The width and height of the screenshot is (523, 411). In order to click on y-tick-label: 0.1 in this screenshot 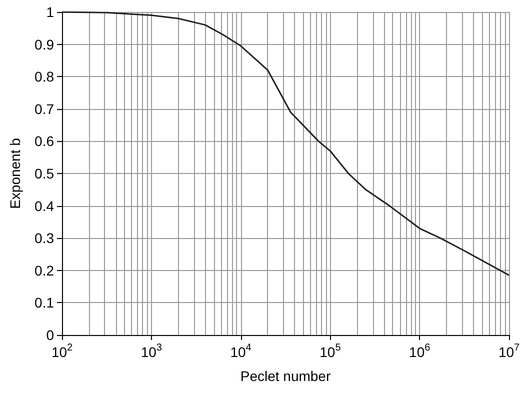, I will do `click(44, 302)`.